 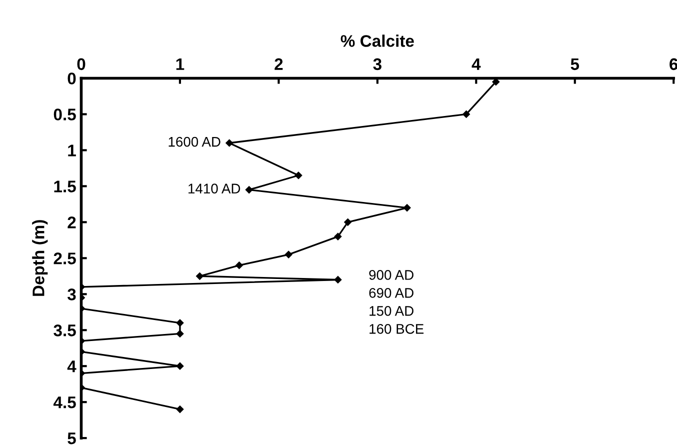 What do you see at coordinates (392, 311) in the screenshot?
I see `annotation: 150 AD` at bounding box center [392, 311].